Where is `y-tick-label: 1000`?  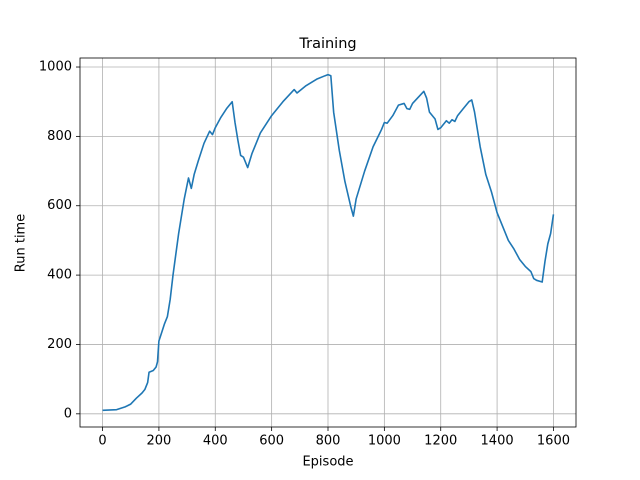
y-tick-label: 1000 is located at coordinates (55, 67).